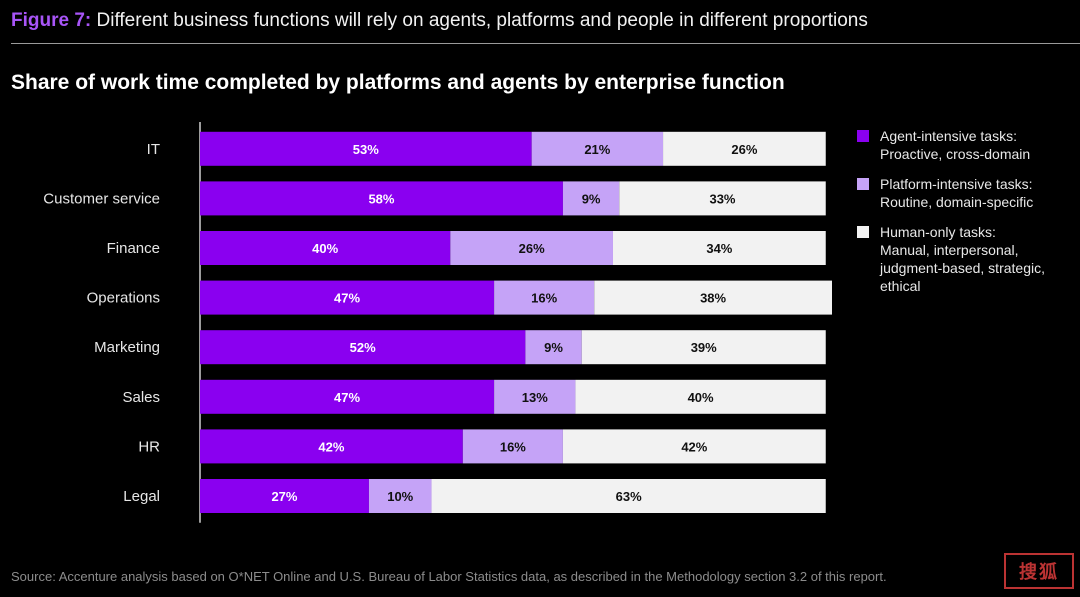 This screenshot has width=1080, height=597. What do you see at coordinates (956, 184) in the screenshot?
I see `legend-line: Platform-intensive tasks:` at bounding box center [956, 184].